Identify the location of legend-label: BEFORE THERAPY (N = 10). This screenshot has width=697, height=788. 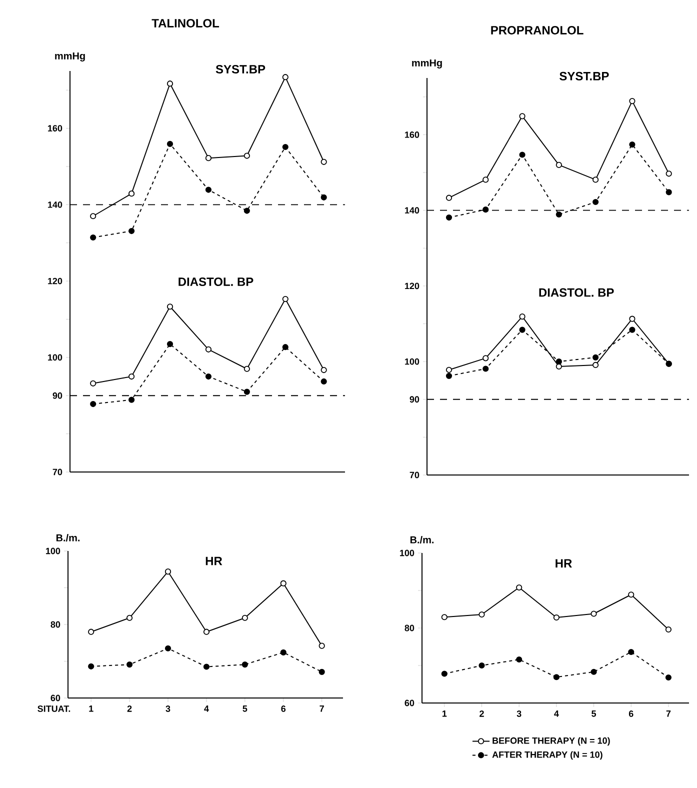
(551, 741).